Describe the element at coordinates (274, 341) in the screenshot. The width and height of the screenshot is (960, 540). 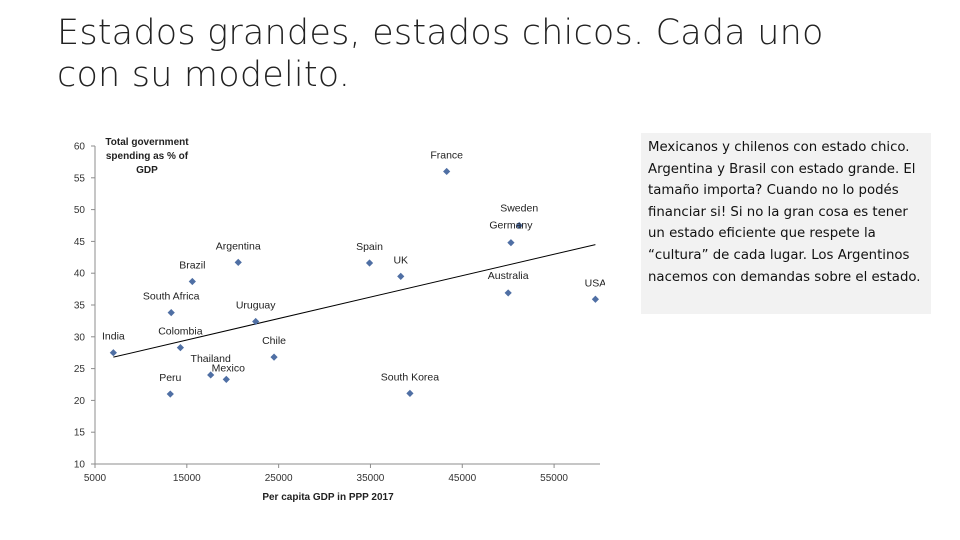
I see `point-label-chile: Chile` at that location.